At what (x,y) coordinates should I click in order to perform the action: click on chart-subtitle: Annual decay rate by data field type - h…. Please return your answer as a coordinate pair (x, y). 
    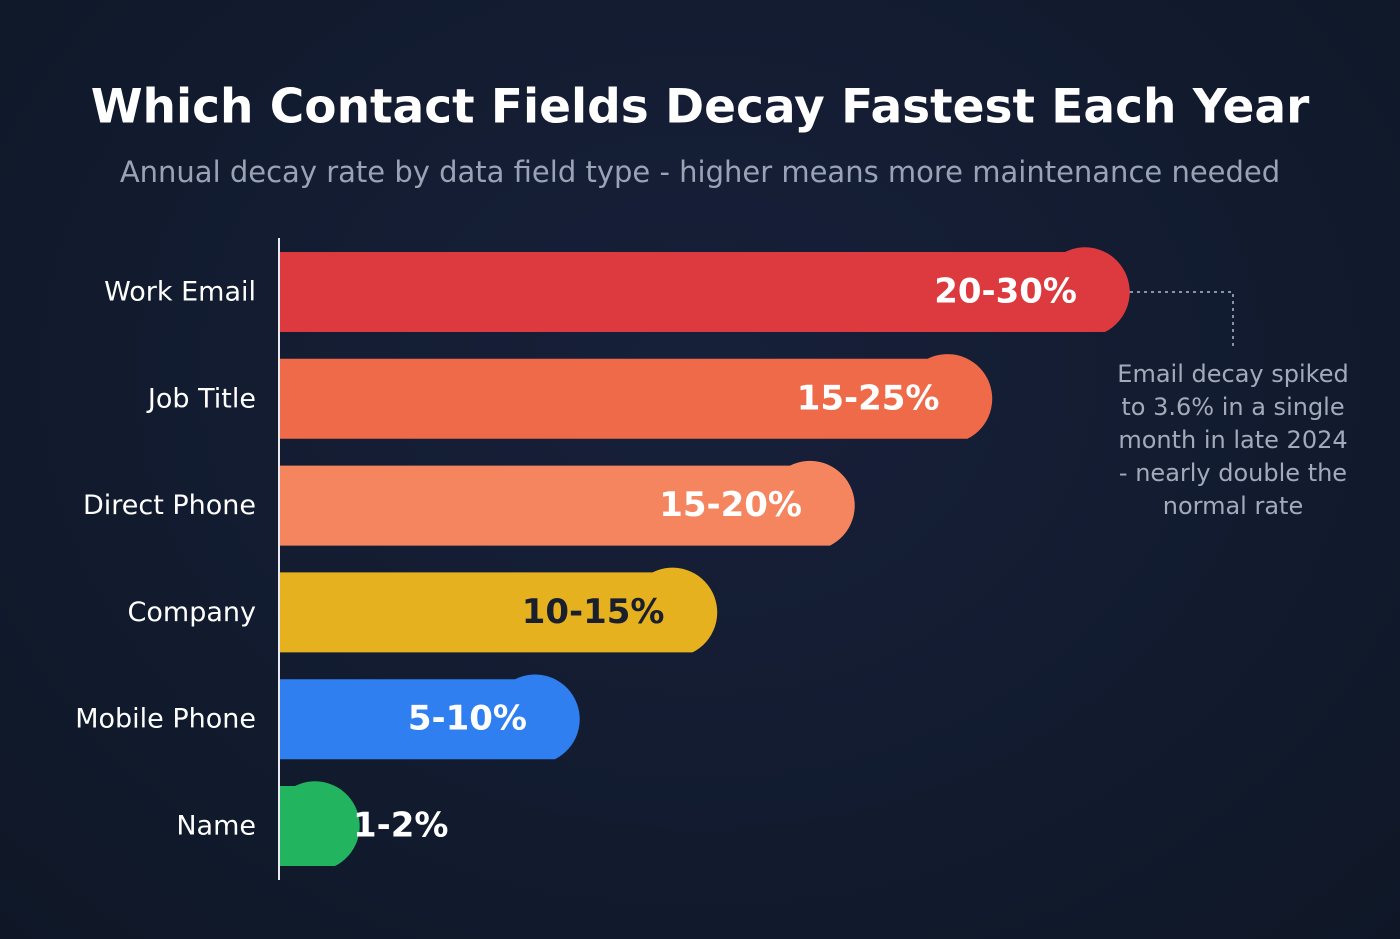
    Looking at the image, I should click on (700, 172).